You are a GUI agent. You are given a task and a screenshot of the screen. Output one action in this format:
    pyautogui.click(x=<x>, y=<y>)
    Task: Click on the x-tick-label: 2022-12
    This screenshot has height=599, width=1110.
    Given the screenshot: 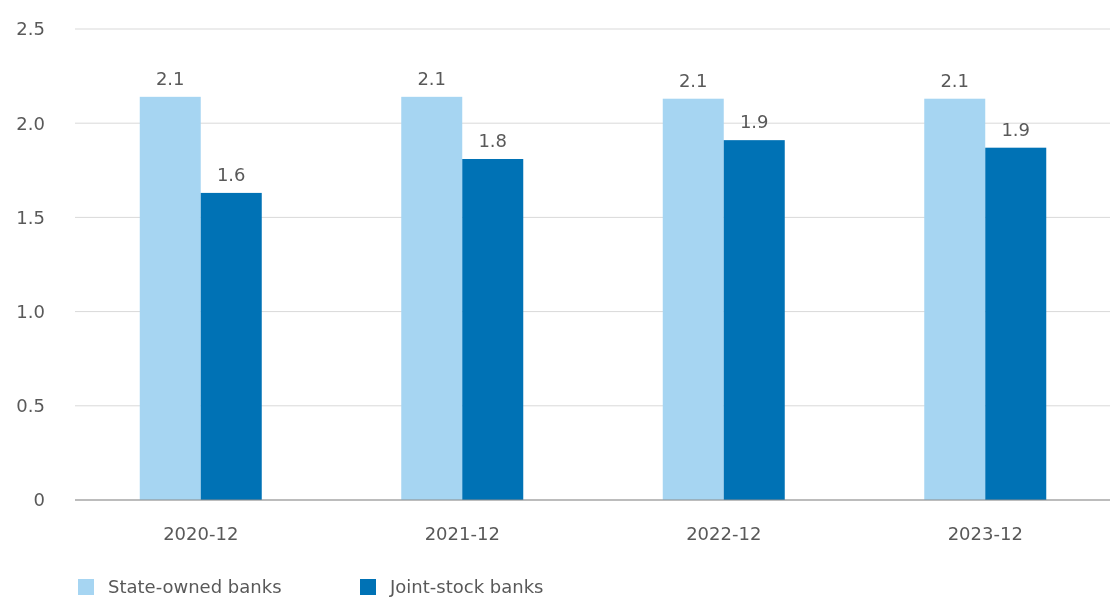 What is the action you would take?
    pyautogui.click(x=724, y=533)
    